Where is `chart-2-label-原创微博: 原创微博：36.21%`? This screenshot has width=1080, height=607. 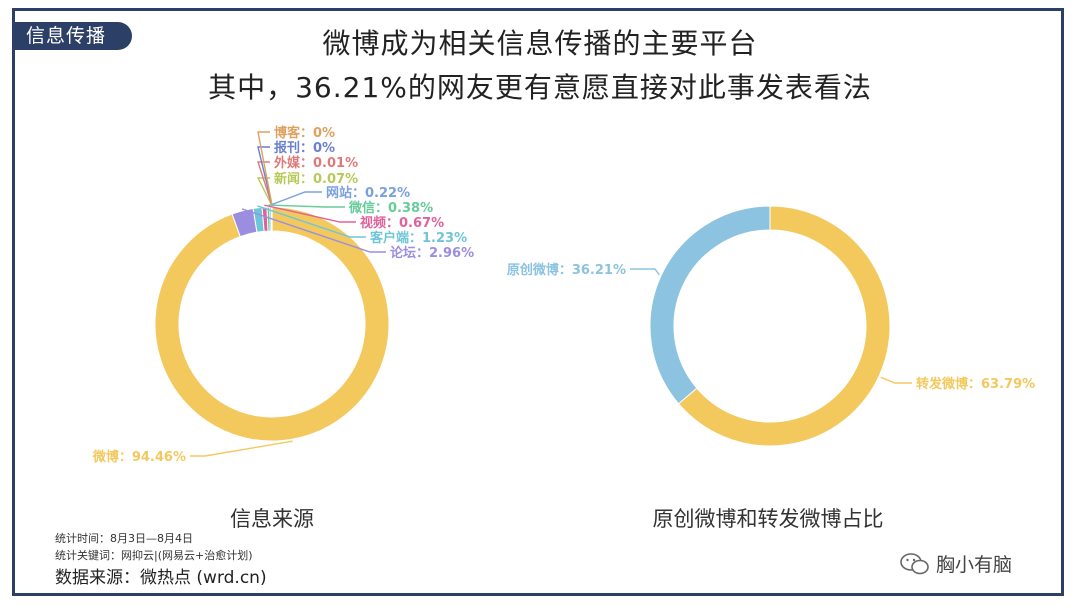 chart-2-label-原创微博: 原创微博：36.21% is located at coordinates (566, 270).